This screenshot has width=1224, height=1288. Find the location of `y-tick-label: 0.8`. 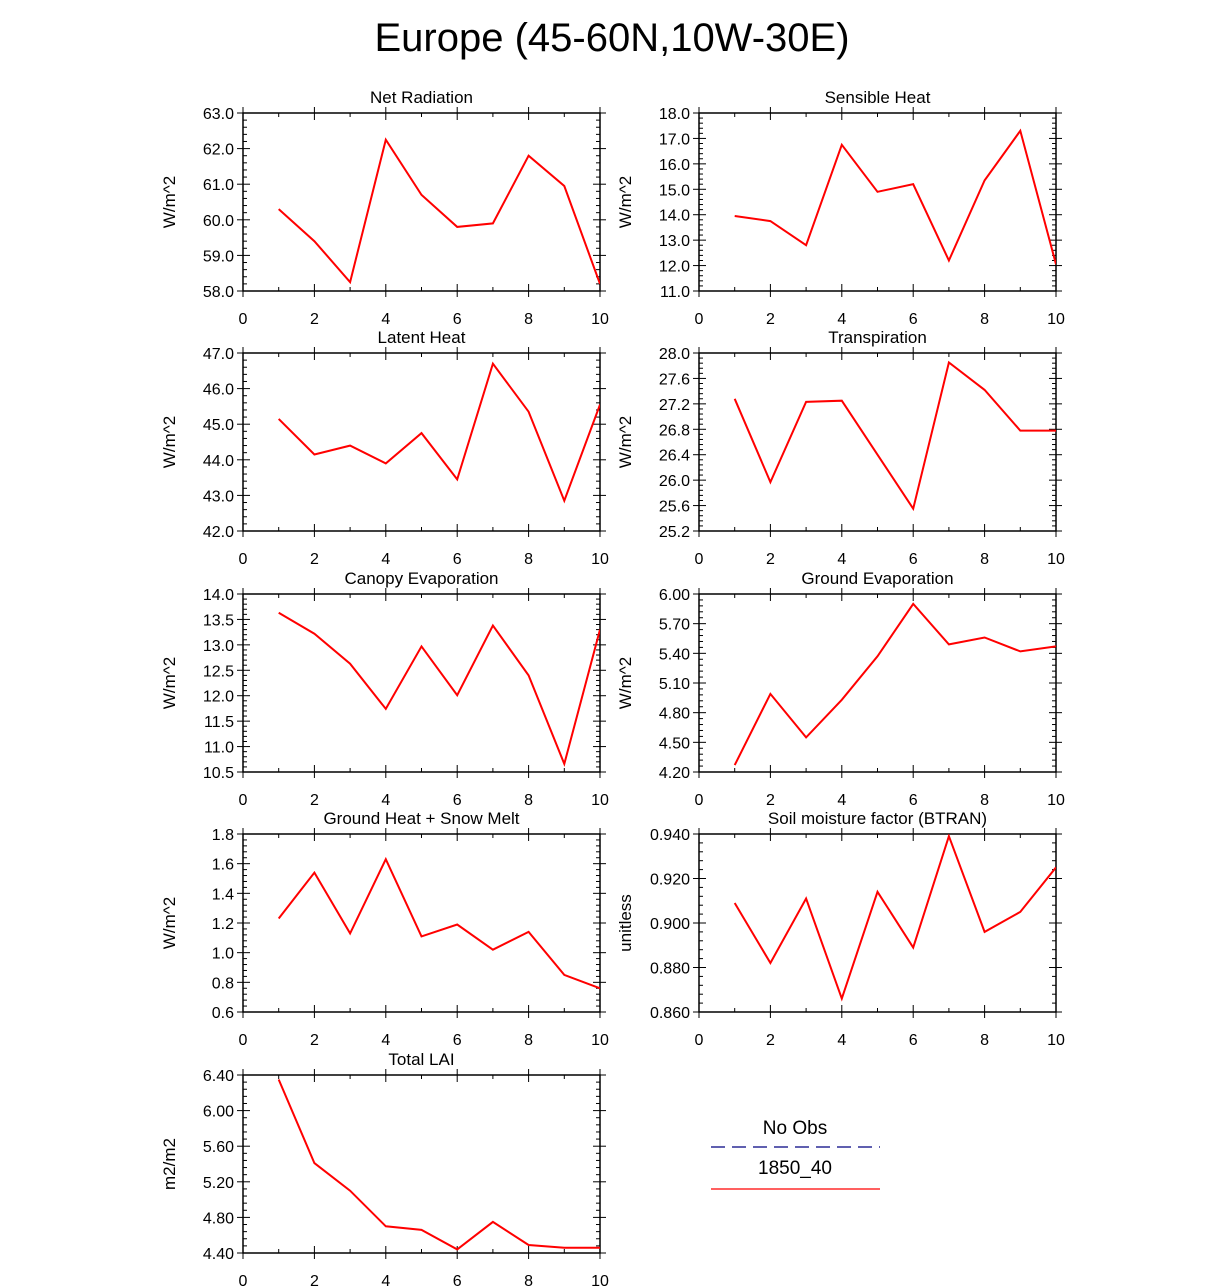

y-tick-label: 0.8 is located at coordinates (223, 983).